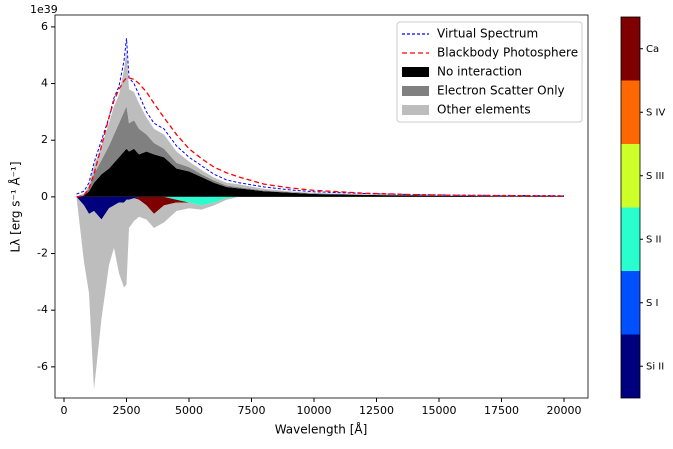  What do you see at coordinates (44, 196) in the screenshot?
I see `y-tick-label: 0` at bounding box center [44, 196].